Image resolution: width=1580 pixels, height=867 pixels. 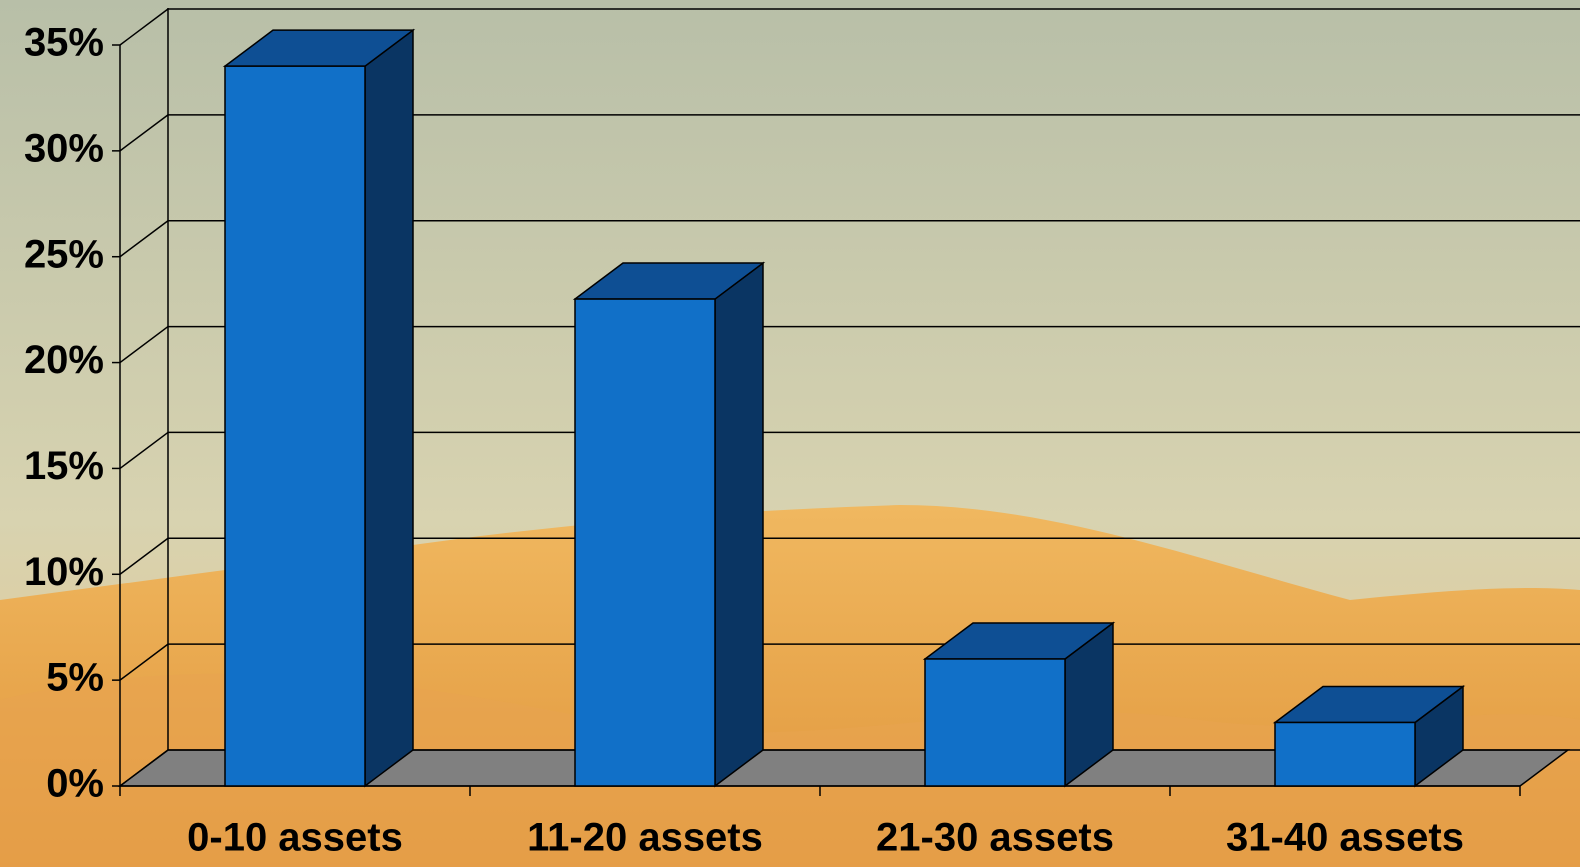 What do you see at coordinates (64, 360) in the screenshot?
I see `y-tick-label: 20%` at bounding box center [64, 360].